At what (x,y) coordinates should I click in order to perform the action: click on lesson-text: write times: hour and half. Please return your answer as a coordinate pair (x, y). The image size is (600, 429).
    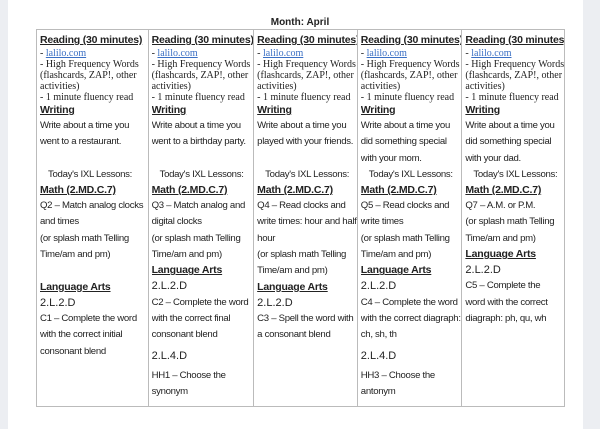
    Looking at the image, I should click on (307, 222).